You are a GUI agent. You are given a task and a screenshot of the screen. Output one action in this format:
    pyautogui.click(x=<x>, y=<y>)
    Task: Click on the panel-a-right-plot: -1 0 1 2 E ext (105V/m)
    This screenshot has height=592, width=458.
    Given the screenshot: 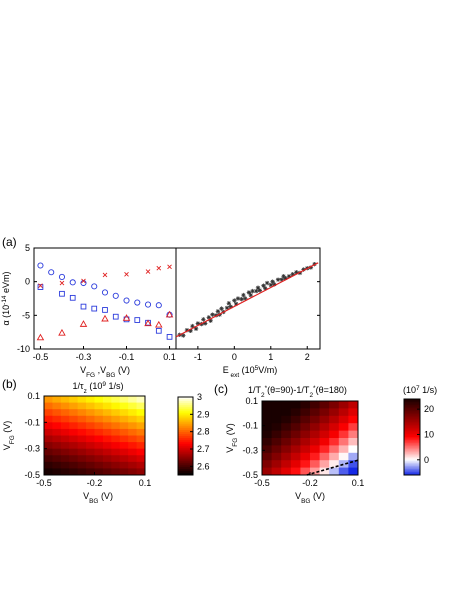 What is the action you would take?
    pyautogui.click(x=248, y=313)
    